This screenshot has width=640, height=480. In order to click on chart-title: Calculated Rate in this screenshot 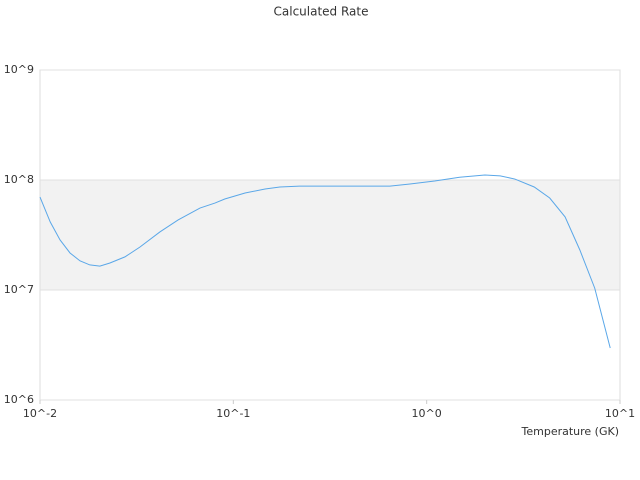, I will do `click(321, 12)`.